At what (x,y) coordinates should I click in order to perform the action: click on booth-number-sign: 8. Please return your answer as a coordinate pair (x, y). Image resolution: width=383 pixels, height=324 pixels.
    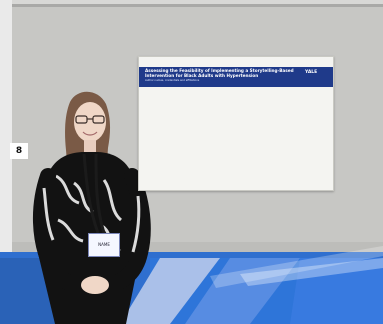
    Looking at the image, I should click on (19, 151).